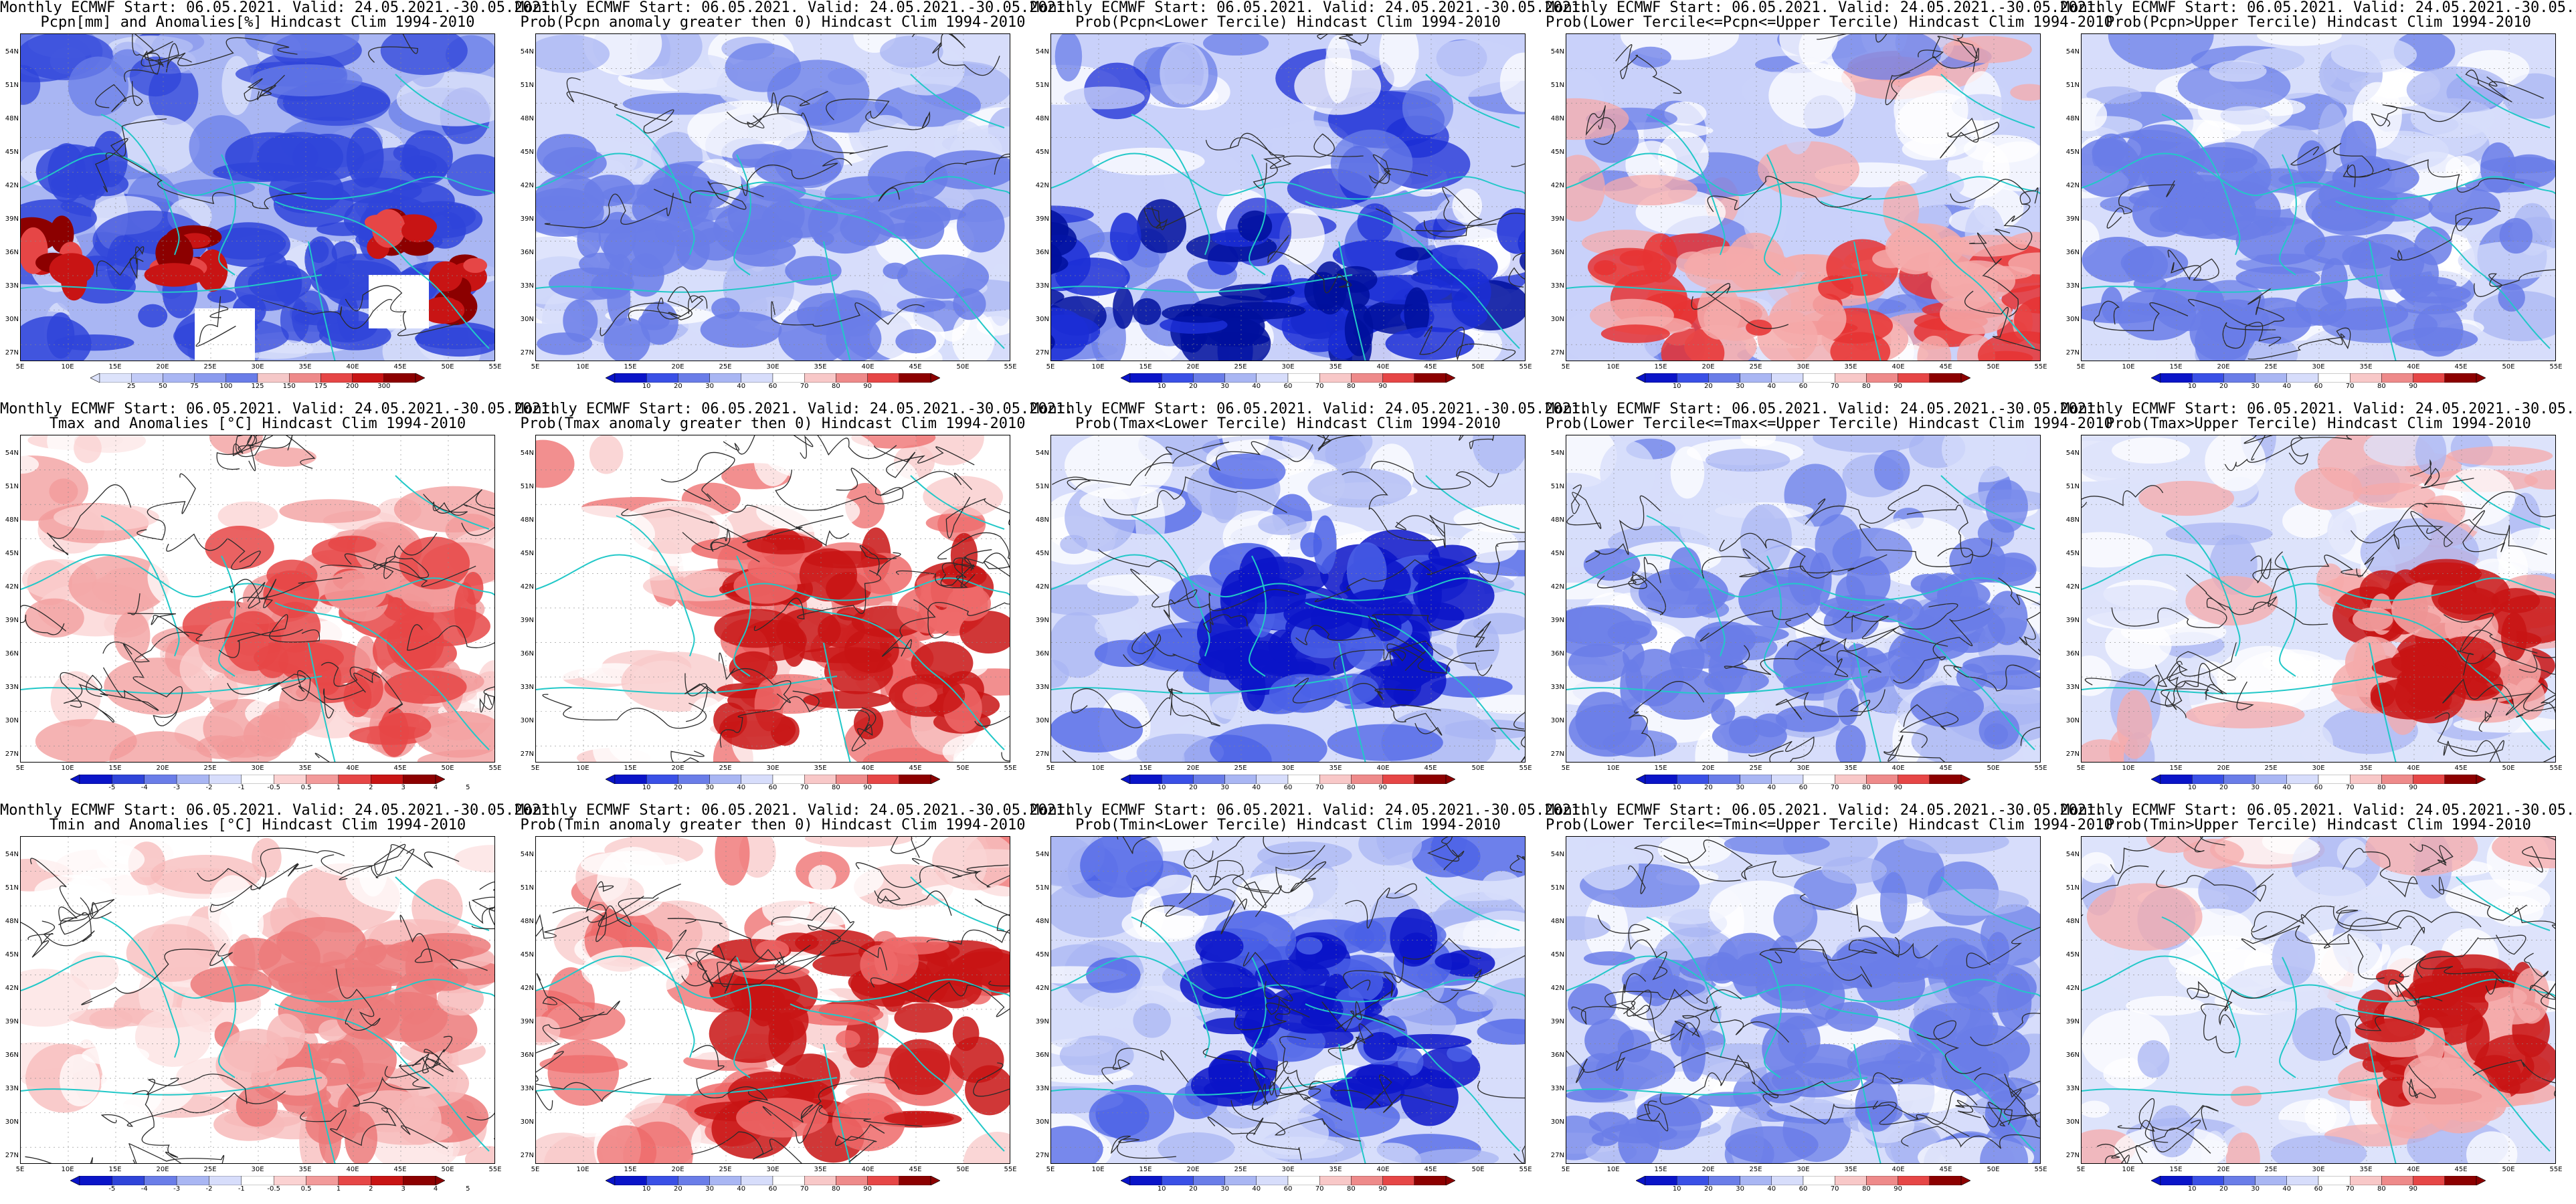 The width and height of the screenshot is (2576, 1204). What do you see at coordinates (527, 854) in the screenshot?
I see `latitude-label: 54N` at bounding box center [527, 854].